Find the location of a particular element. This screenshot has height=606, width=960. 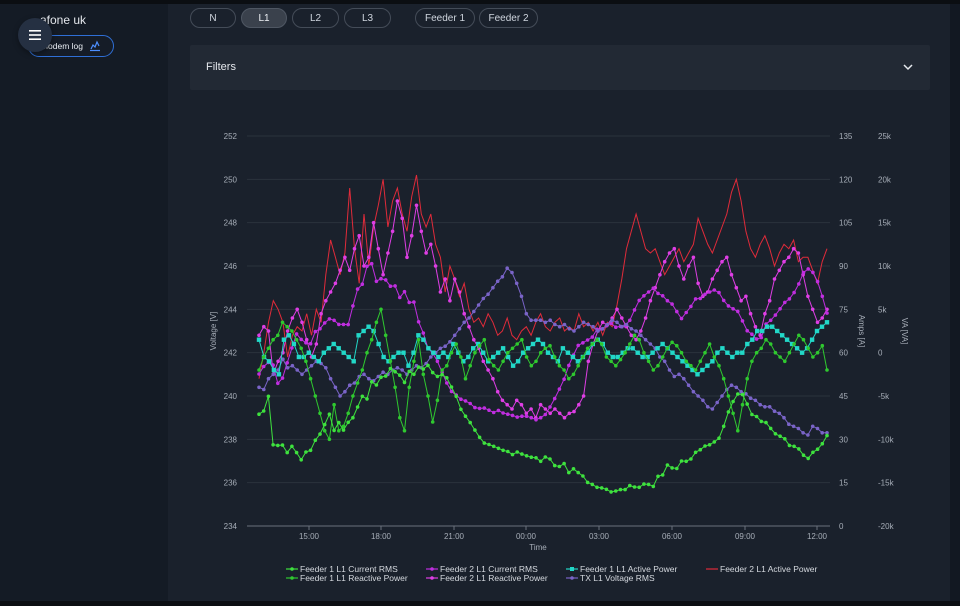

y-tick-va: -15k is located at coordinates (886, 483).